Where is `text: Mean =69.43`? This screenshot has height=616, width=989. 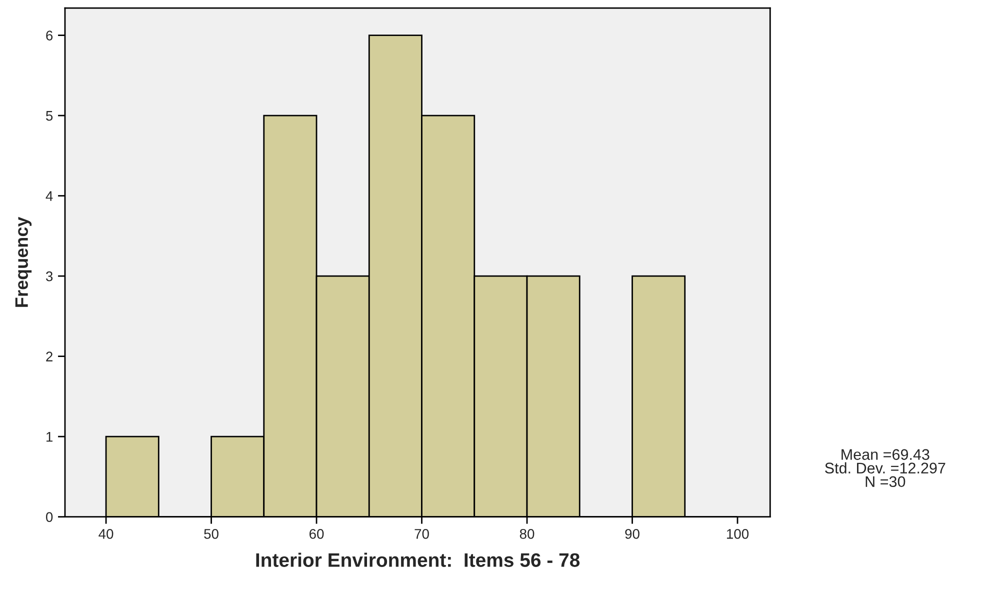 text: Mean =69.43 is located at coordinates (886, 454).